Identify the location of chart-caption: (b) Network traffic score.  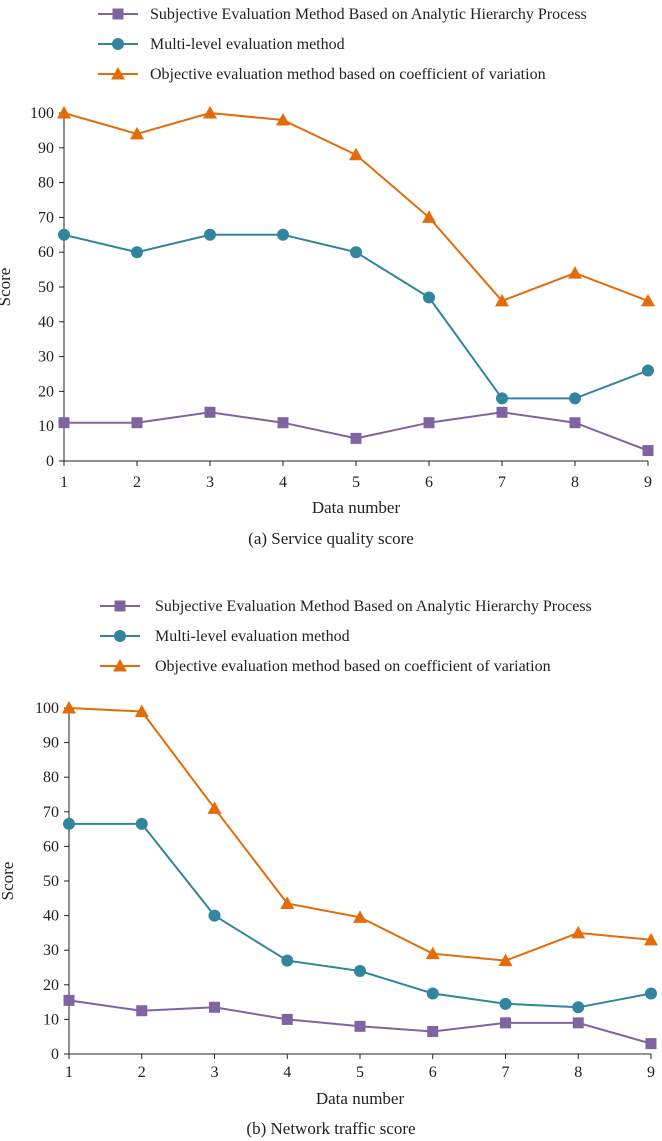
(330, 1128).